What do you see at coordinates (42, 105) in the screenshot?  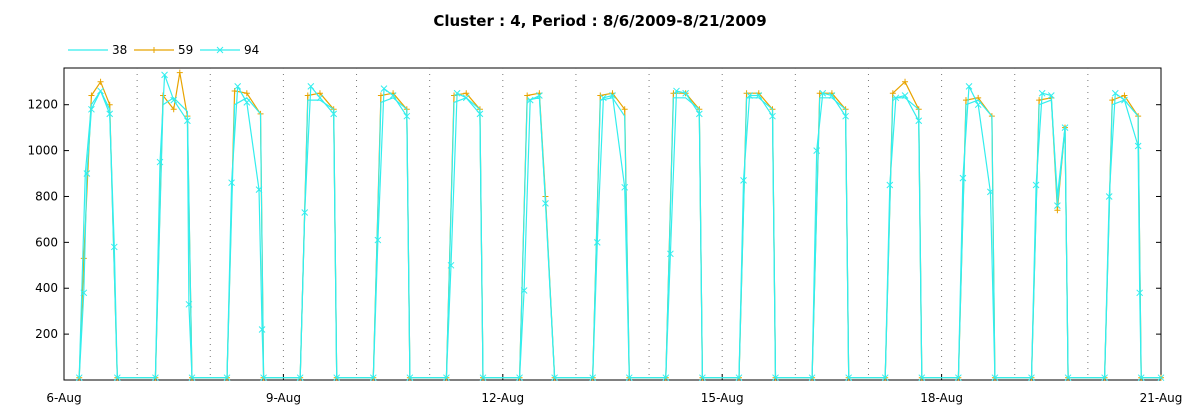 I see `y-tick-label: 1200` at bounding box center [42, 105].